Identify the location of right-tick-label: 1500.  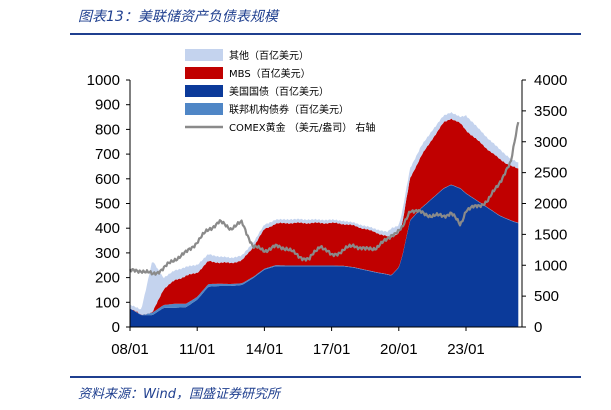
(550, 234).